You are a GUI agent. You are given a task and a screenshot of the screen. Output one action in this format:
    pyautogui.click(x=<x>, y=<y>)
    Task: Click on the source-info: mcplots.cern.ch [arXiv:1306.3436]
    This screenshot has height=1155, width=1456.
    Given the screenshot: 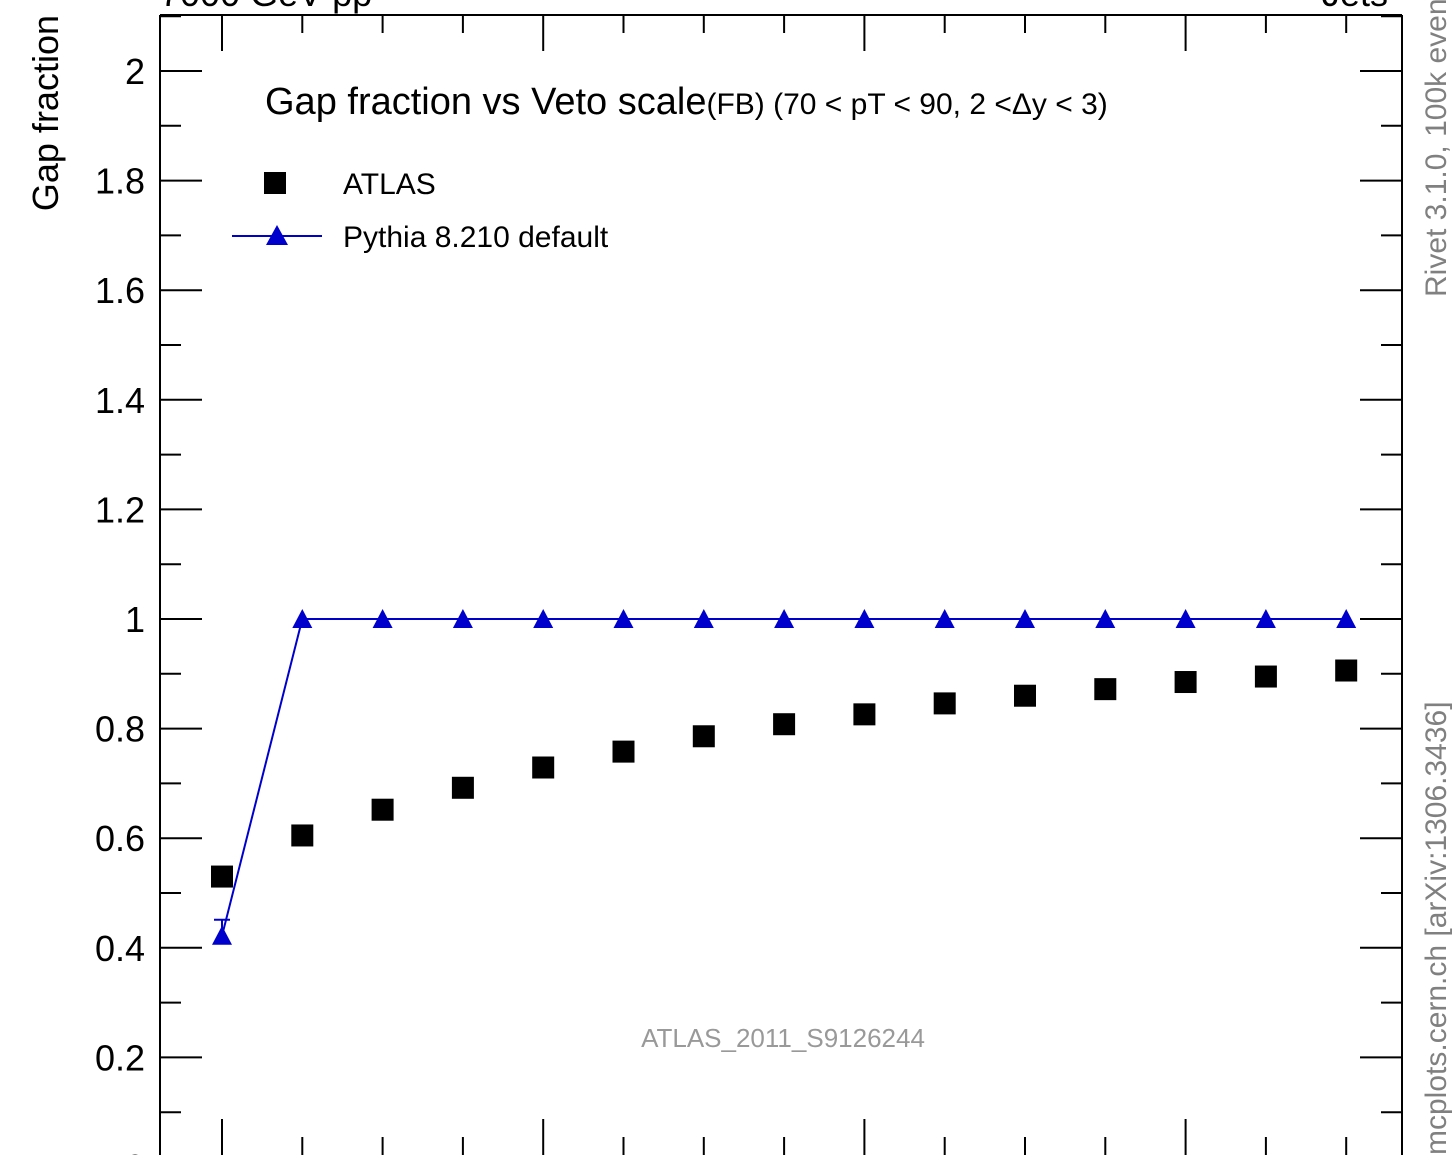 What is the action you would take?
    pyautogui.click(x=1436, y=928)
    